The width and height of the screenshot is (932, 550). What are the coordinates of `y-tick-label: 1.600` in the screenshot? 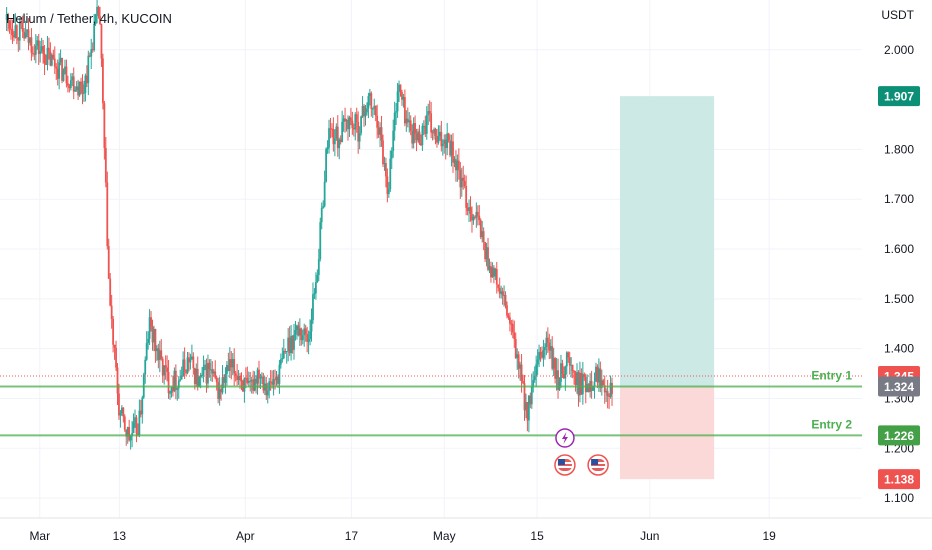 It's located at (899, 249).